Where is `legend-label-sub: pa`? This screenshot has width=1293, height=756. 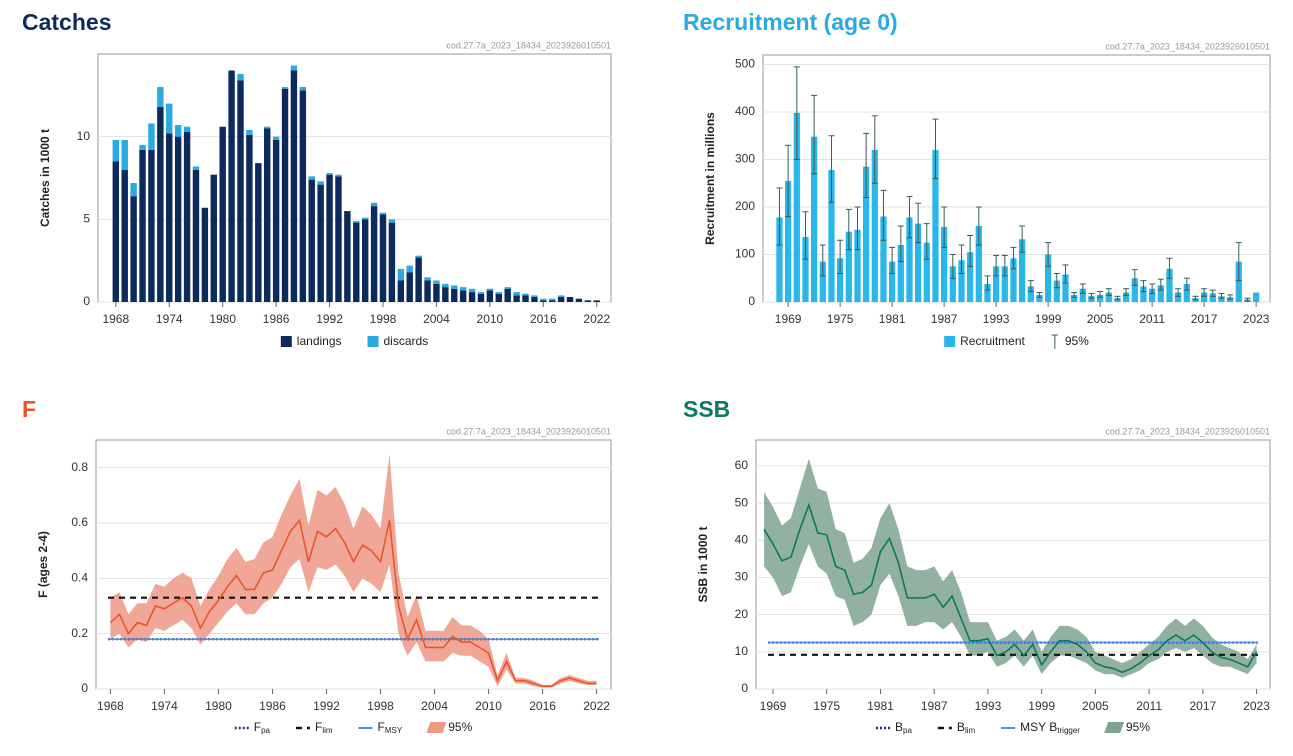 legend-label-sub: pa is located at coordinates (265, 730).